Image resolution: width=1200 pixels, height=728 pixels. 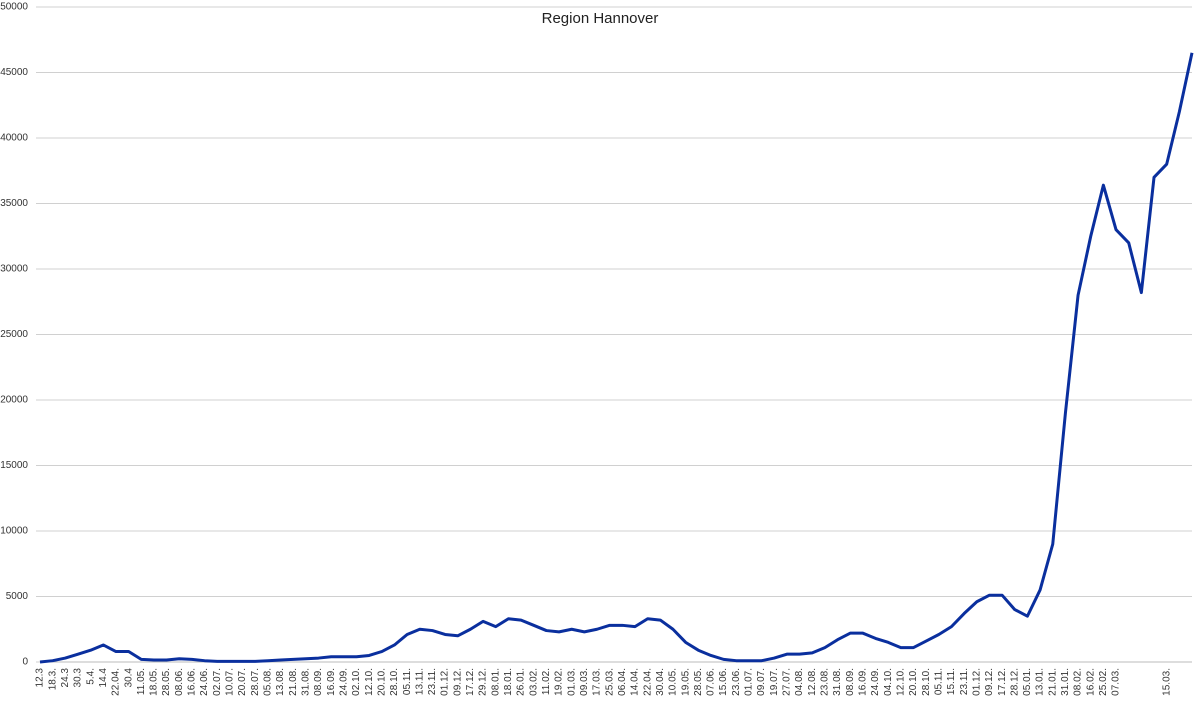 I want to click on x-tick-label: 05.01., so click(x=1027, y=682).